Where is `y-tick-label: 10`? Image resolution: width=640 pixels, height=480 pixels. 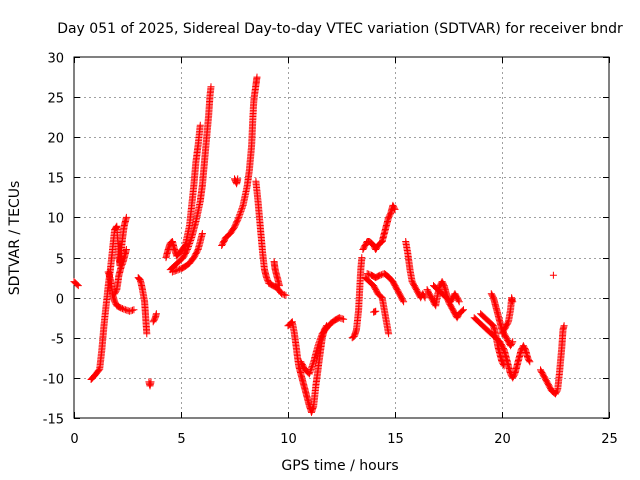 y-tick-label: 10 is located at coordinates (55, 219).